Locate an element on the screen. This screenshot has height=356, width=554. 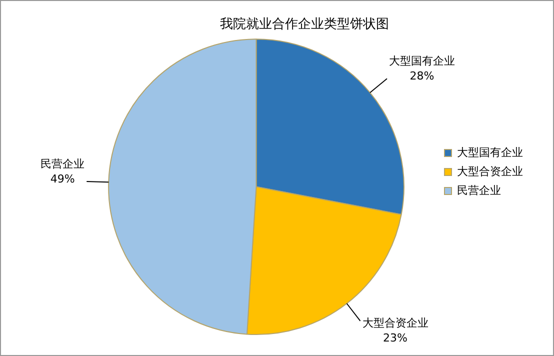
chart-title: 我院就业合作企业类型饼状图 is located at coordinates (304, 24).